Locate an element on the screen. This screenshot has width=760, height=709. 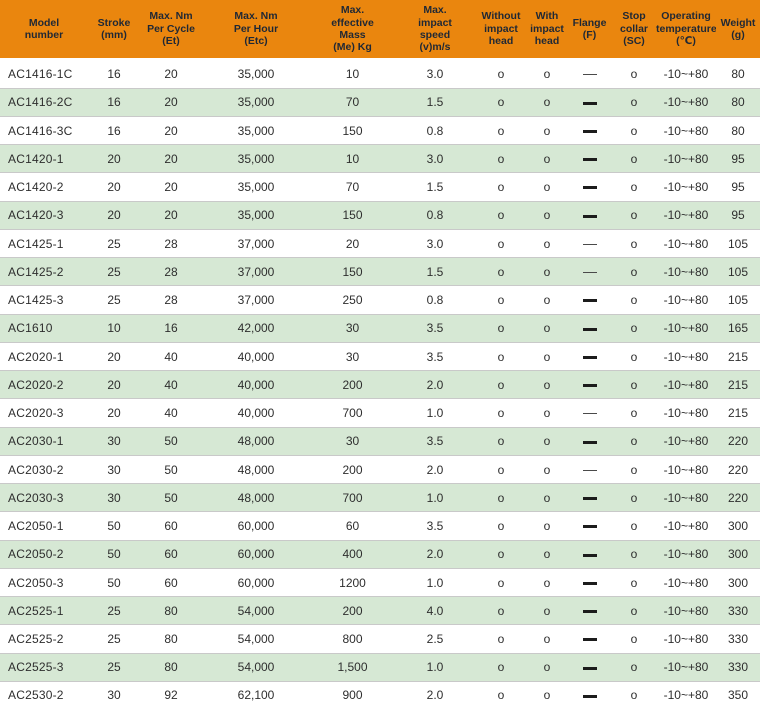
table-row: AC2525-2 25 80 54,000 800 2.5 o o o -10~+80 330 is located at coordinates (380, 639).